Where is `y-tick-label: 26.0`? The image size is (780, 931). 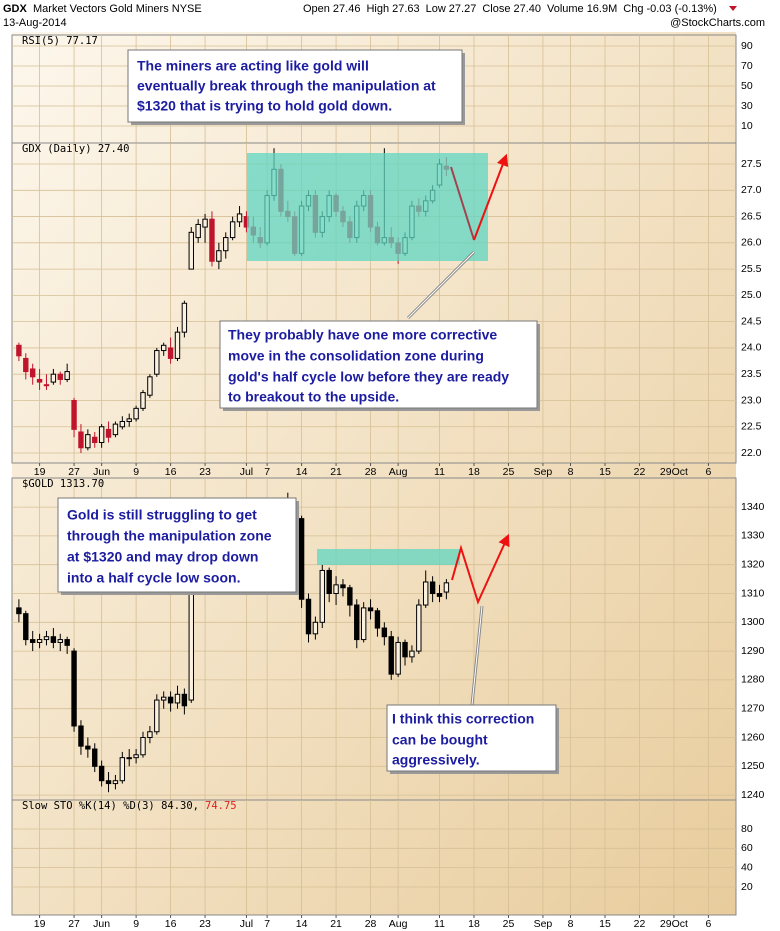 y-tick-label: 26.0 is located at coordinates (751, 243).